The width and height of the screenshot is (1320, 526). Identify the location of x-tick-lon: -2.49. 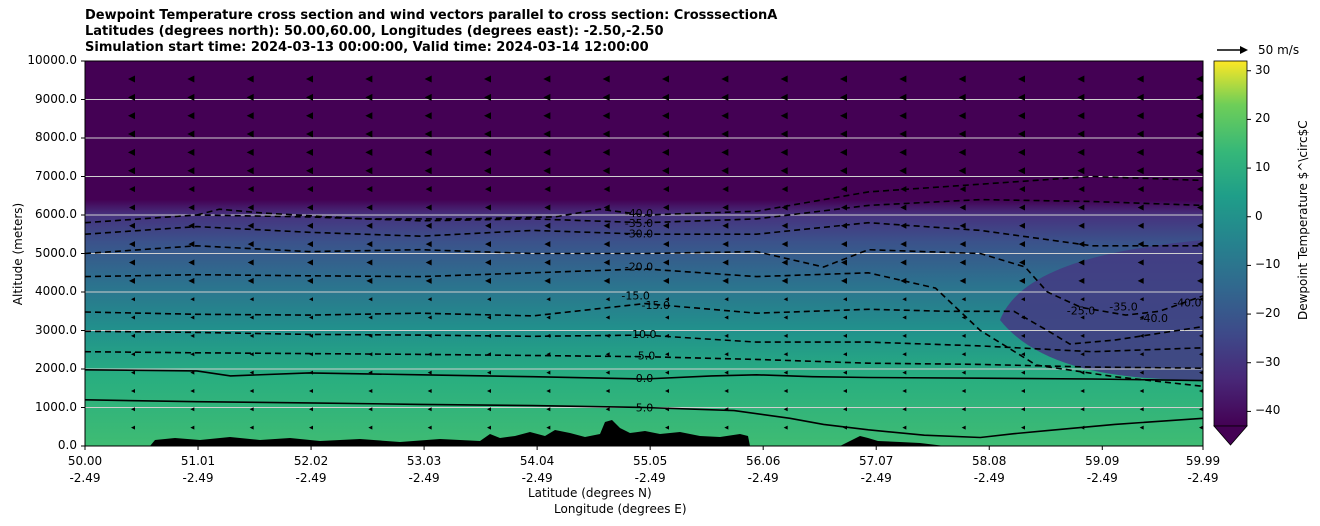
(650, 478).